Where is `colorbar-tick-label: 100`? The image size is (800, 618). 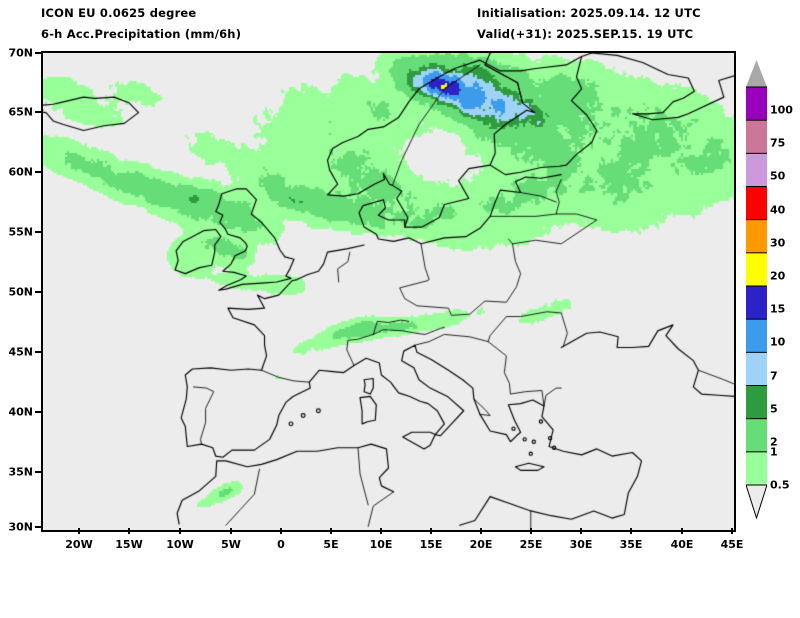 colorbar-tick-label: 100 is located at coordinates (781, 110).